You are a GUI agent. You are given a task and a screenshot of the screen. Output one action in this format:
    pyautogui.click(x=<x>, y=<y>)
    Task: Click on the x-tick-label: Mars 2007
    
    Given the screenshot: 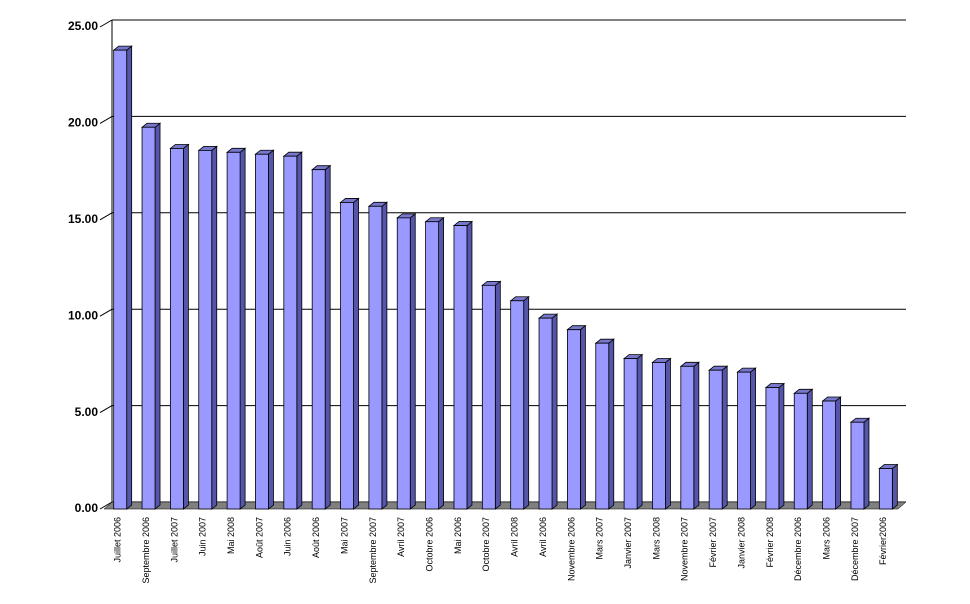 What is the action you would take?
    pyautogui.click(x=600, y=538)
    